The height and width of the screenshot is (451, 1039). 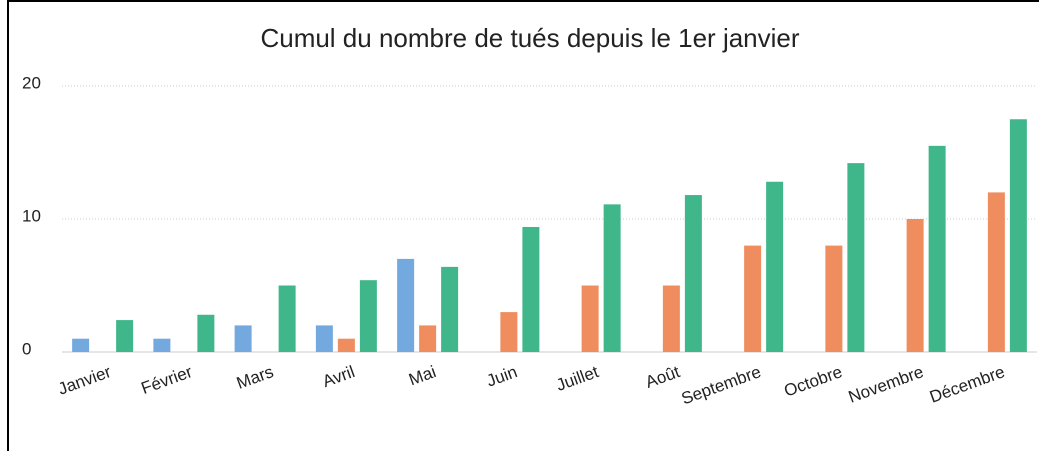 I want to click on y-tick-label: 0, so click(x=26, y=348).